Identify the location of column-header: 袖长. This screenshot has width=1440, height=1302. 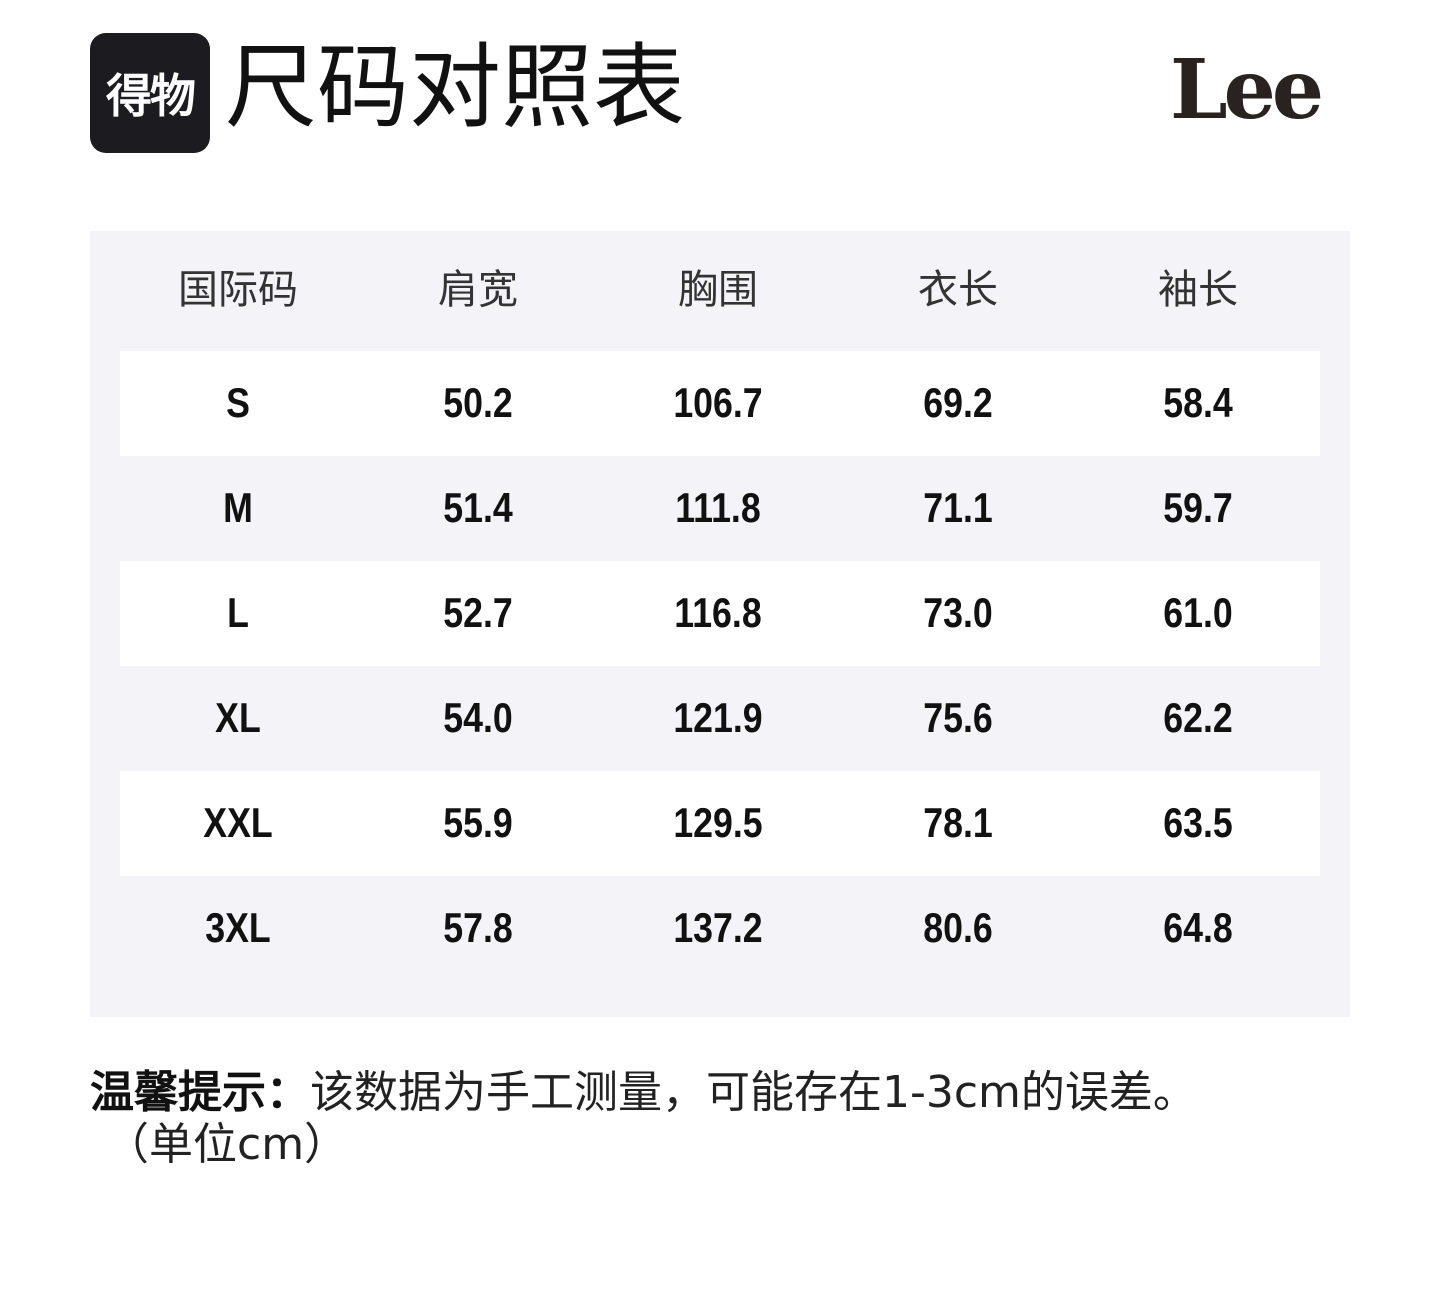
(1198, 290).